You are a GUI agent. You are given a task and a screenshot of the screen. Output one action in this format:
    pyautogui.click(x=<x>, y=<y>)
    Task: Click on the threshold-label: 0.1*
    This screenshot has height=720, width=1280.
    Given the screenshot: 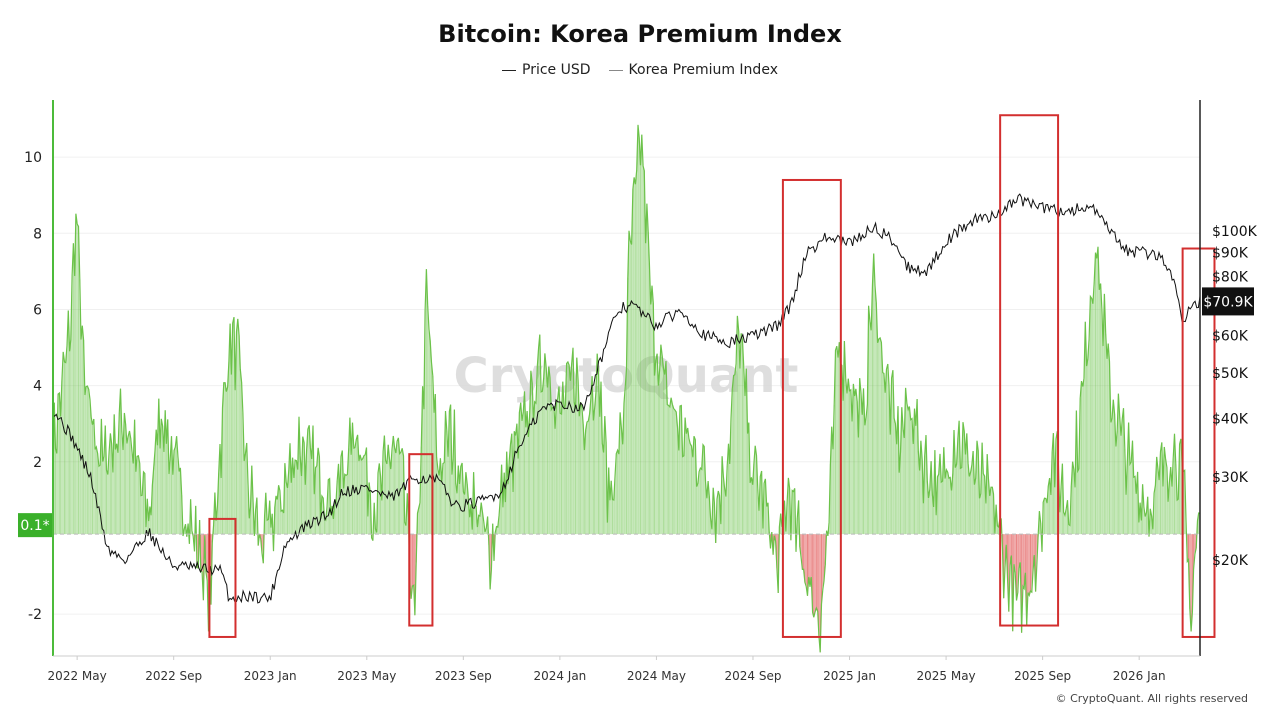 What is the action you would take?
    pyautogui.click(x=34, y=526)
    